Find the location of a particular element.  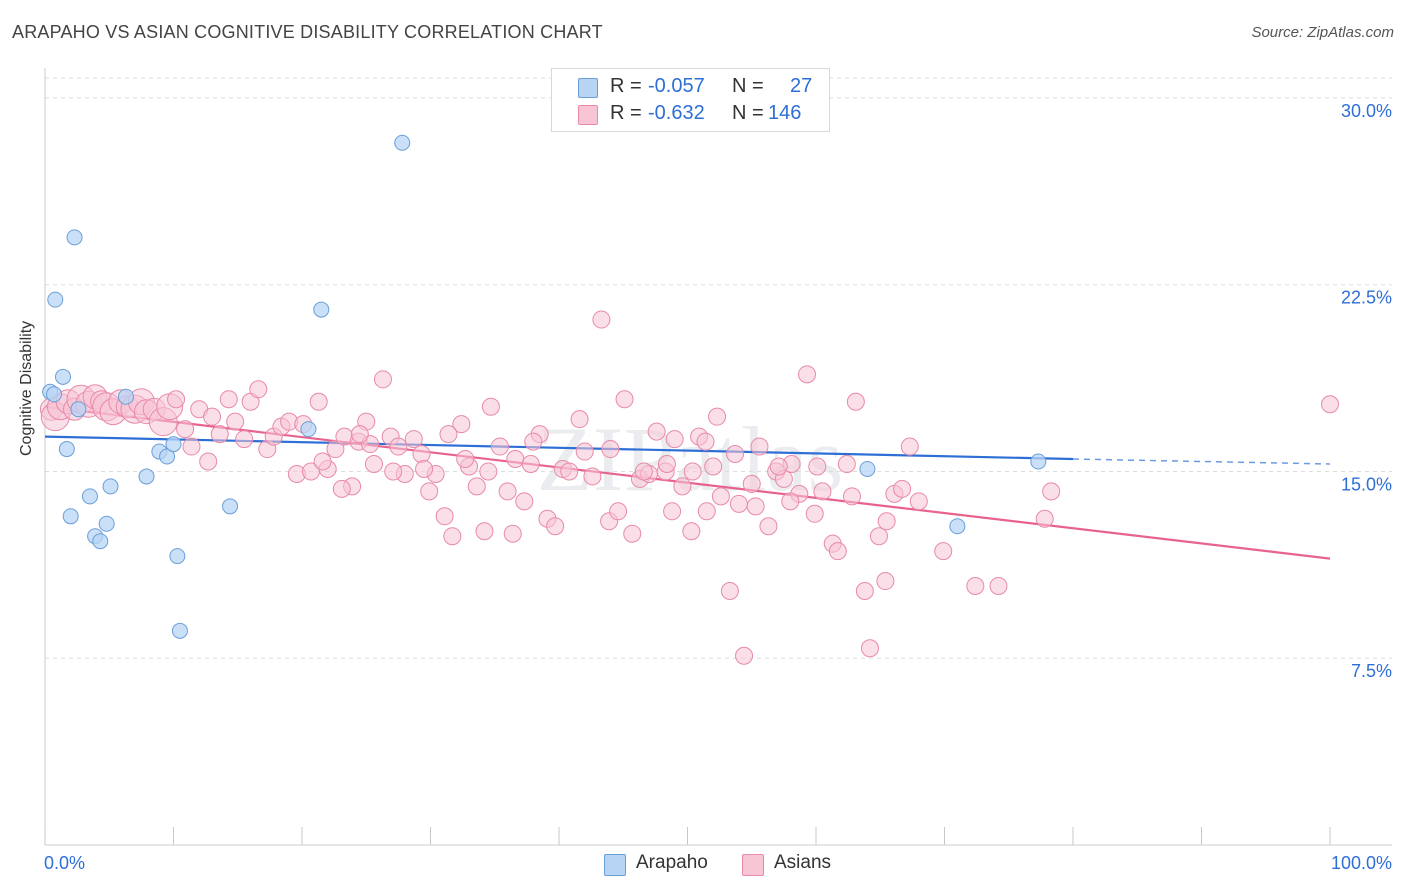

legend-row-arapaho: R = -0.057 N = 27 is located at coordinates (690, 88).